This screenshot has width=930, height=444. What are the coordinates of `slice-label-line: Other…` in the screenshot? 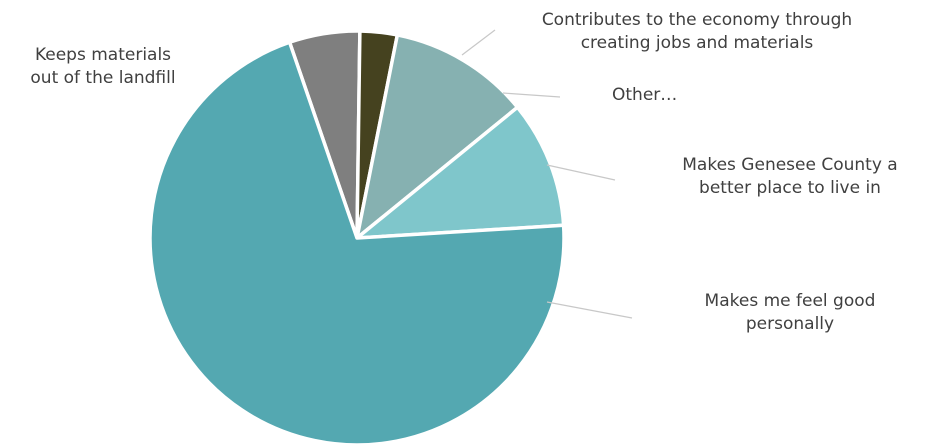 It's located at (644, 95).